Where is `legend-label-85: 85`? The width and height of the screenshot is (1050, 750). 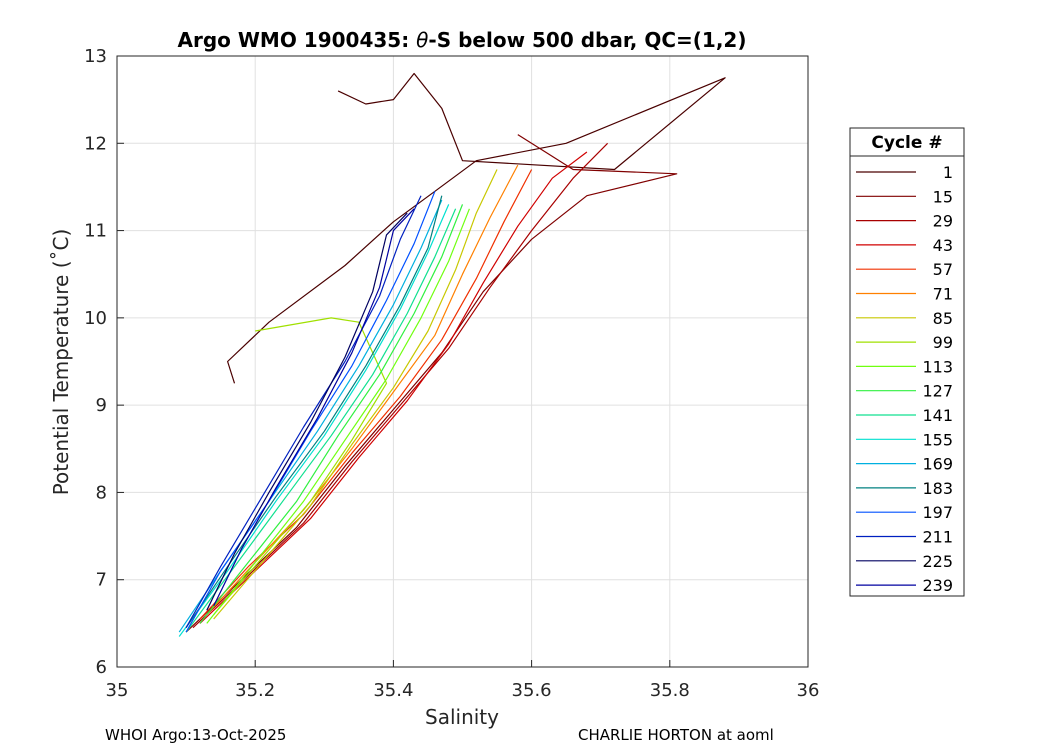 legend-label-85: 85 is located at coordinates (943, 318).